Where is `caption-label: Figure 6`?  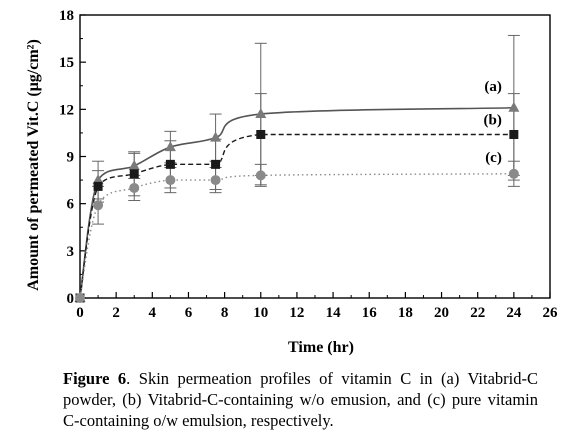
caption-label: Figure 6 is located at coordinates (95, 378).